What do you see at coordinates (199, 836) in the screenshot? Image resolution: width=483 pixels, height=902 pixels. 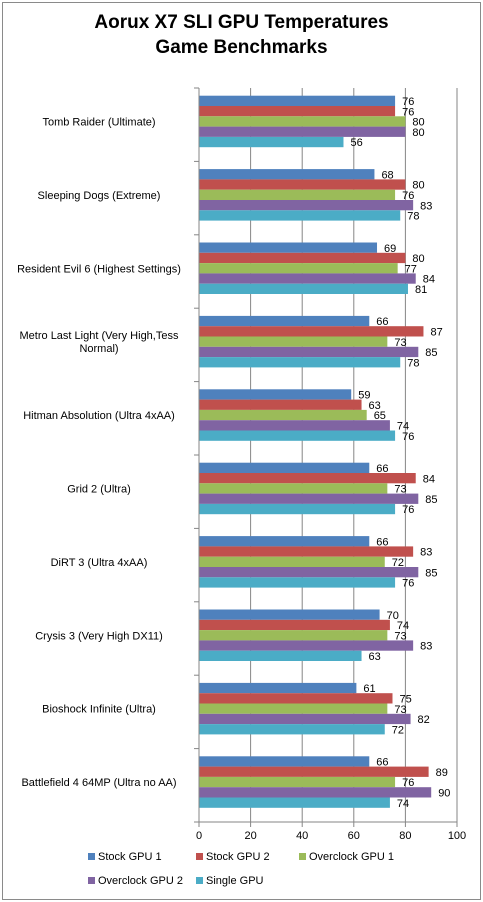 I see `x-tick-label: 0` at bounding box center [199, 836].